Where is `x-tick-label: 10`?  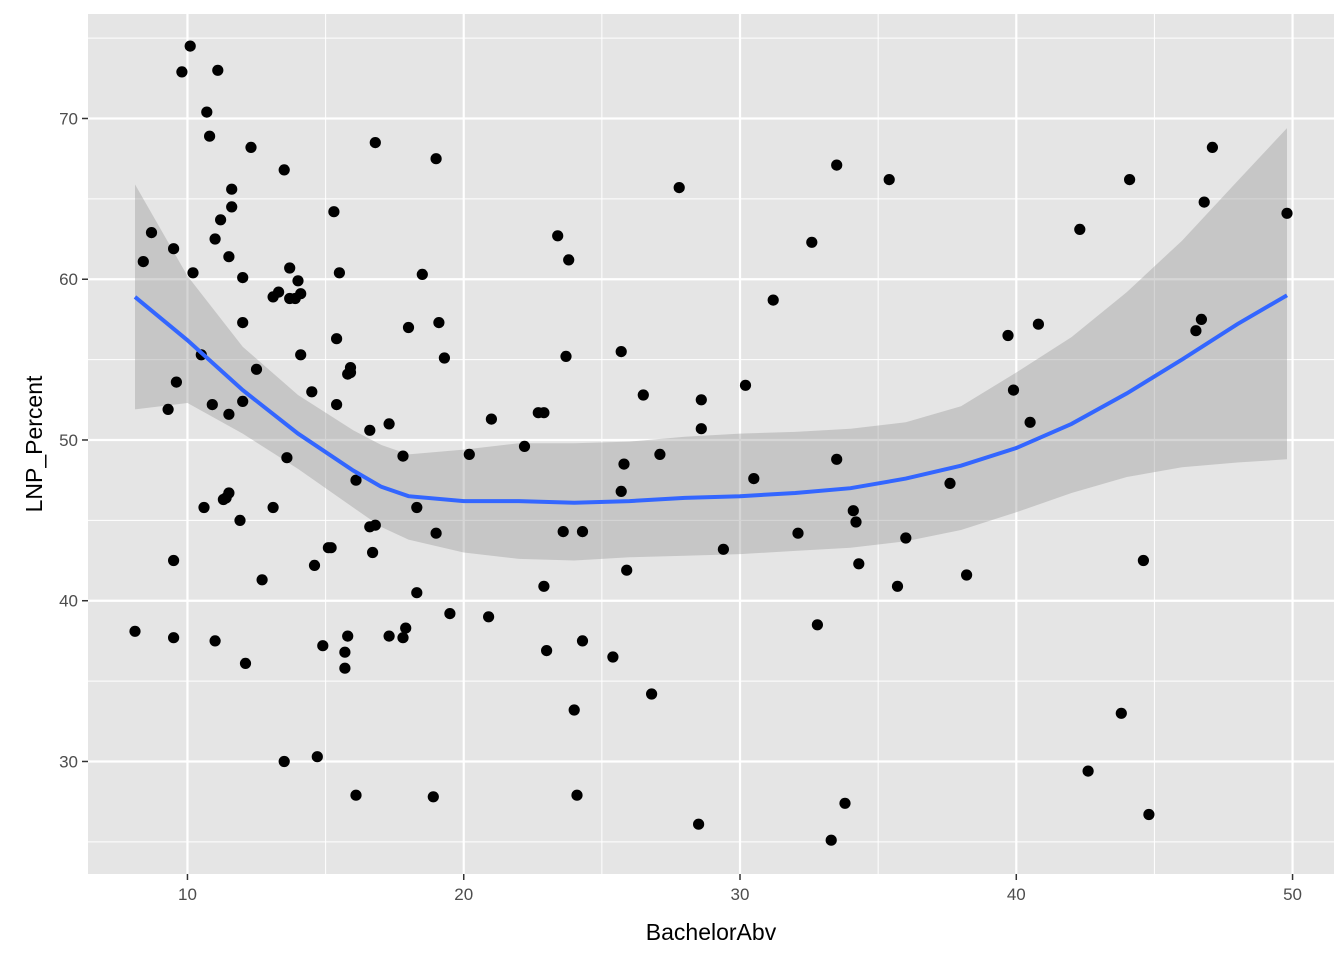
x-tick-label: 10 is located at coordinates (187, 894).